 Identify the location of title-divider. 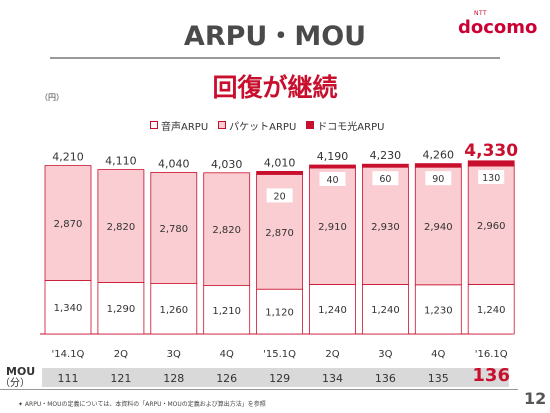
(275, 58).